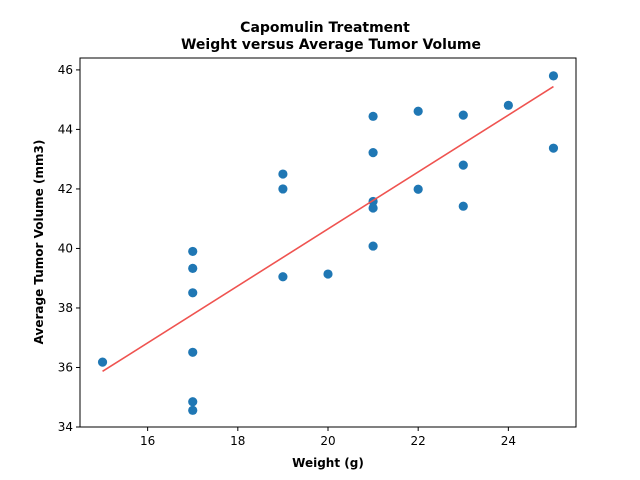 This screenshot has height=480, width=640. I want to click on x-axis-ticks: 16 18 20 22 24, so click(328, 437).